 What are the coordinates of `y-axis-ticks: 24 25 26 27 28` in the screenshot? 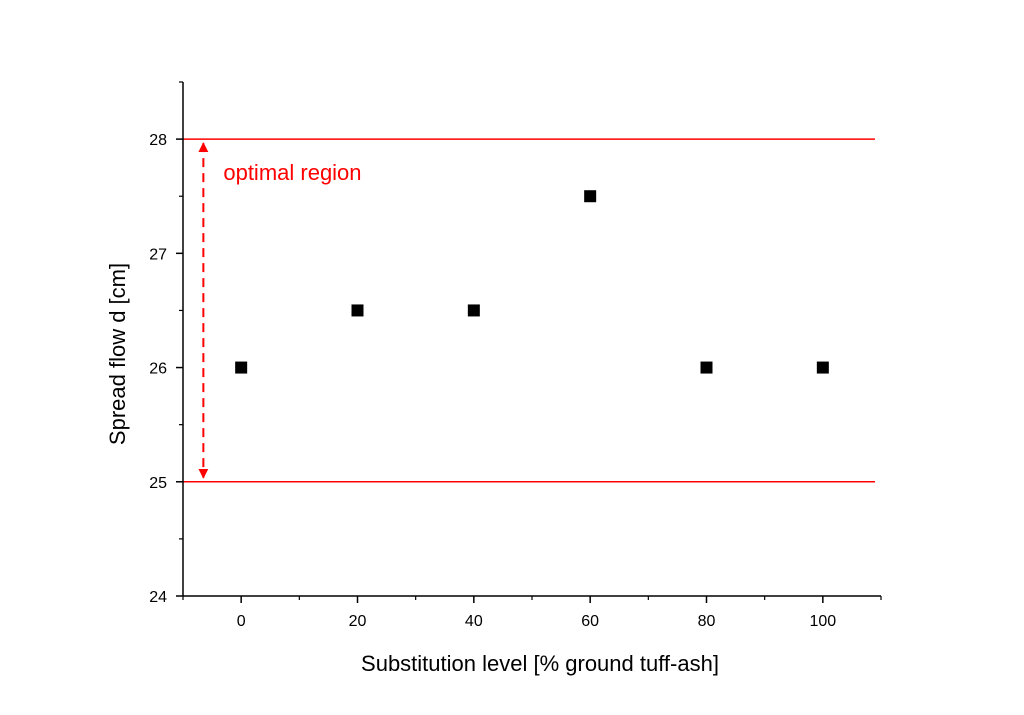 It's located at (166, 343).